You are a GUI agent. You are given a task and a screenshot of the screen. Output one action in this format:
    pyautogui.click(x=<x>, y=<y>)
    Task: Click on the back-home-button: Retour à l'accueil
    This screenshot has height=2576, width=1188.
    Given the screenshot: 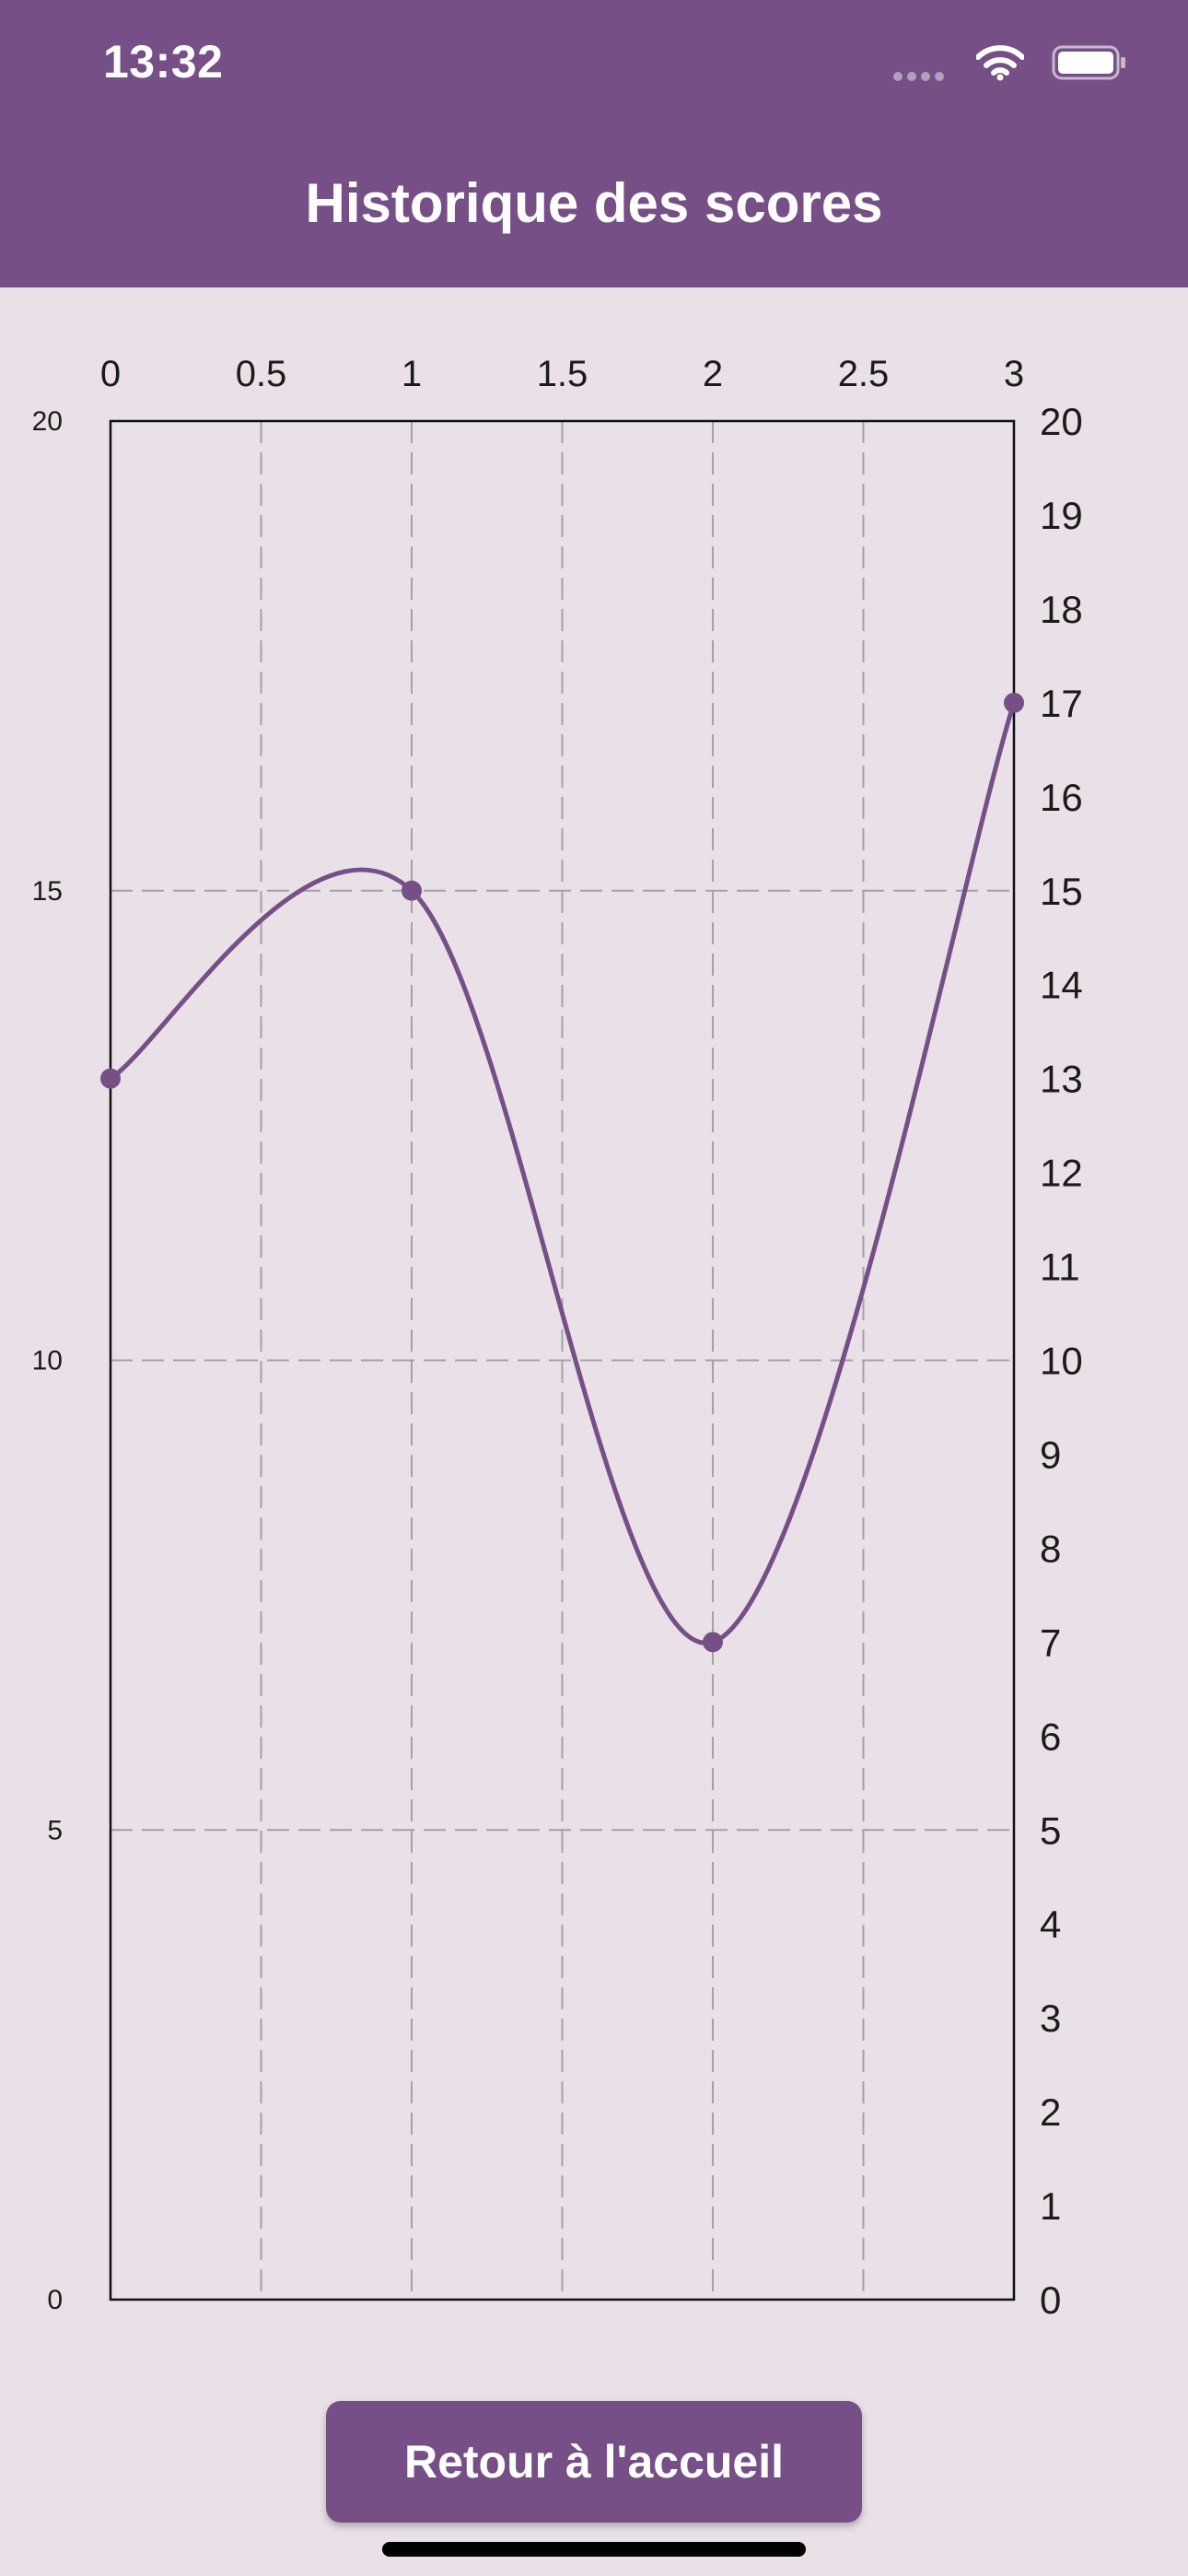 What is the action you would take?
    pyautogui.click(x=594, y=2462)
    